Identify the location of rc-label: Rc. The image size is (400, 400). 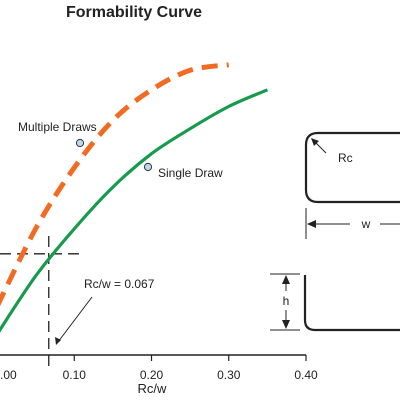
(345, 158).